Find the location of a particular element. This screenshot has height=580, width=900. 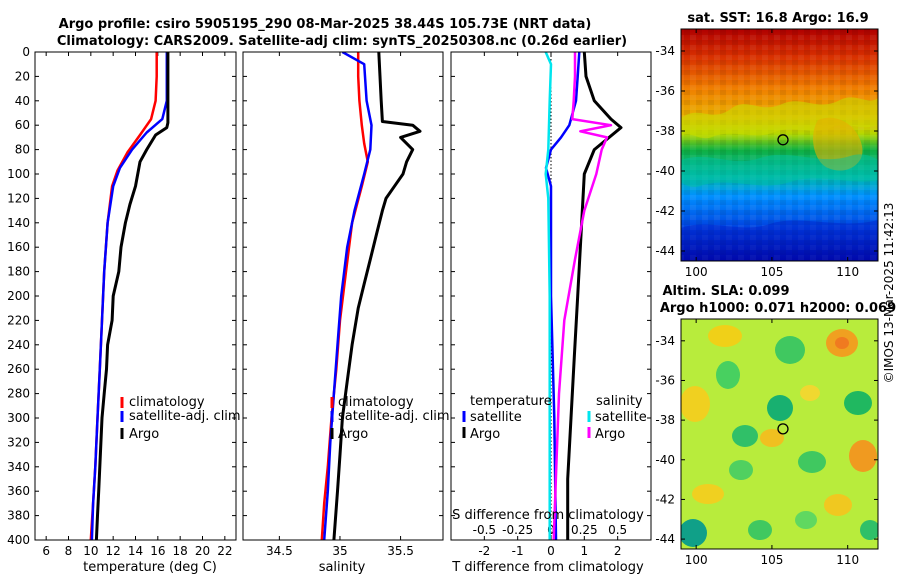

sla-cool-anomalies is located at coordinates (779, 441).